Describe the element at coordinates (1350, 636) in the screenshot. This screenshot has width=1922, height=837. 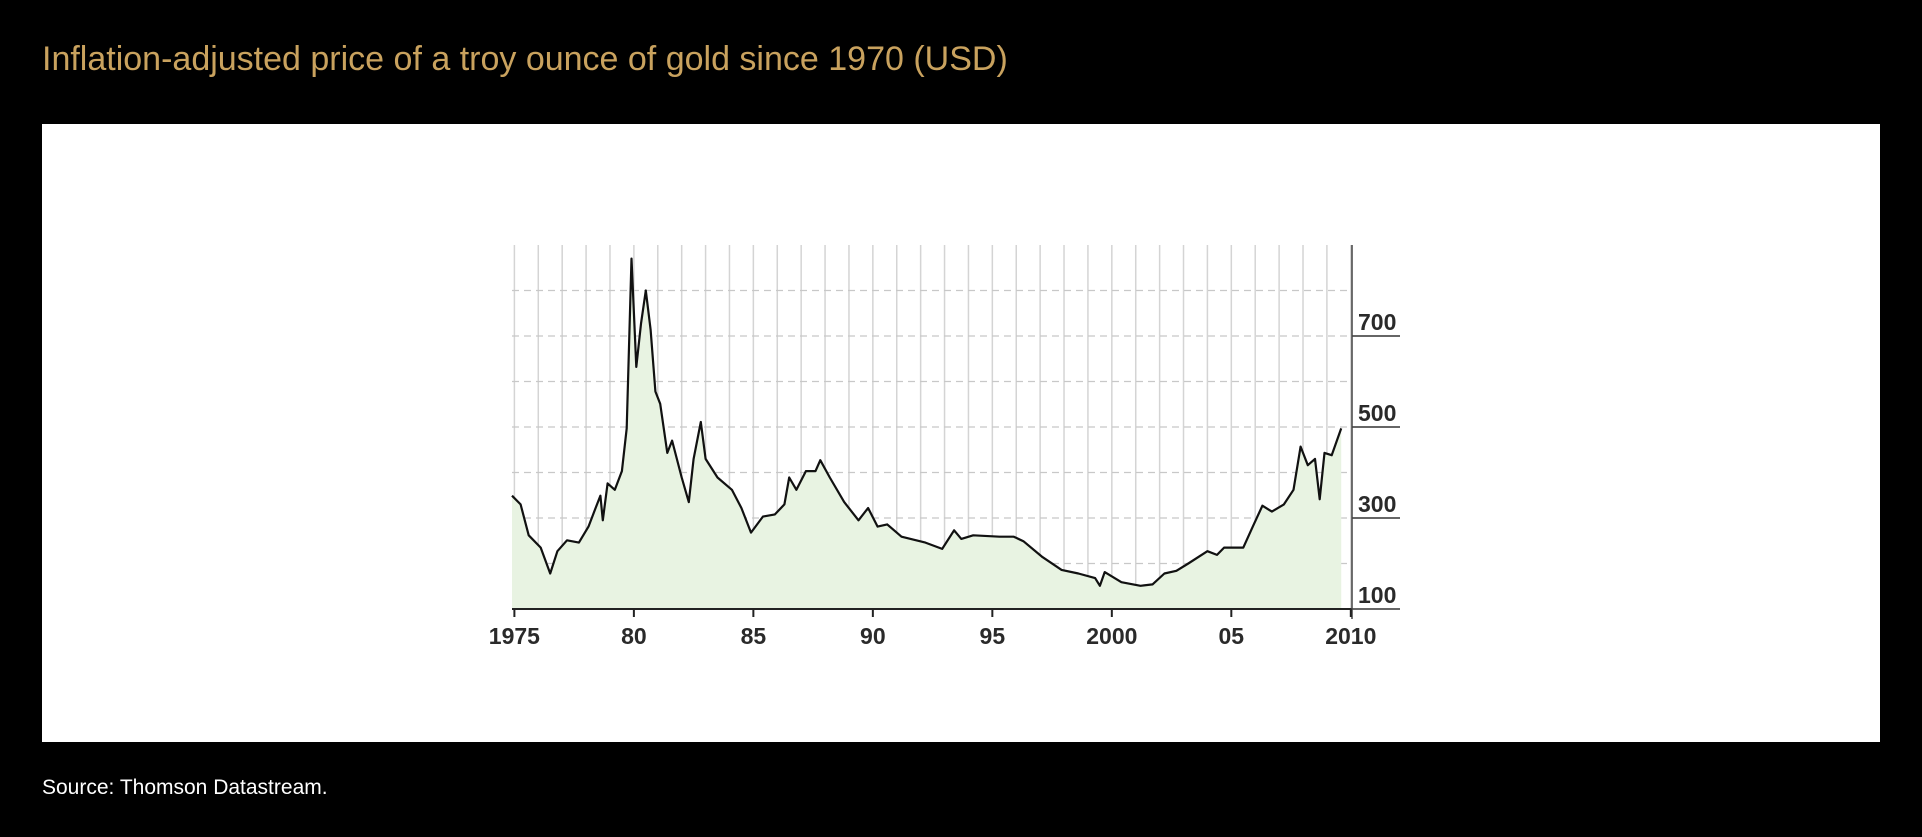
I see `x-tick-label: 2010` at that location.